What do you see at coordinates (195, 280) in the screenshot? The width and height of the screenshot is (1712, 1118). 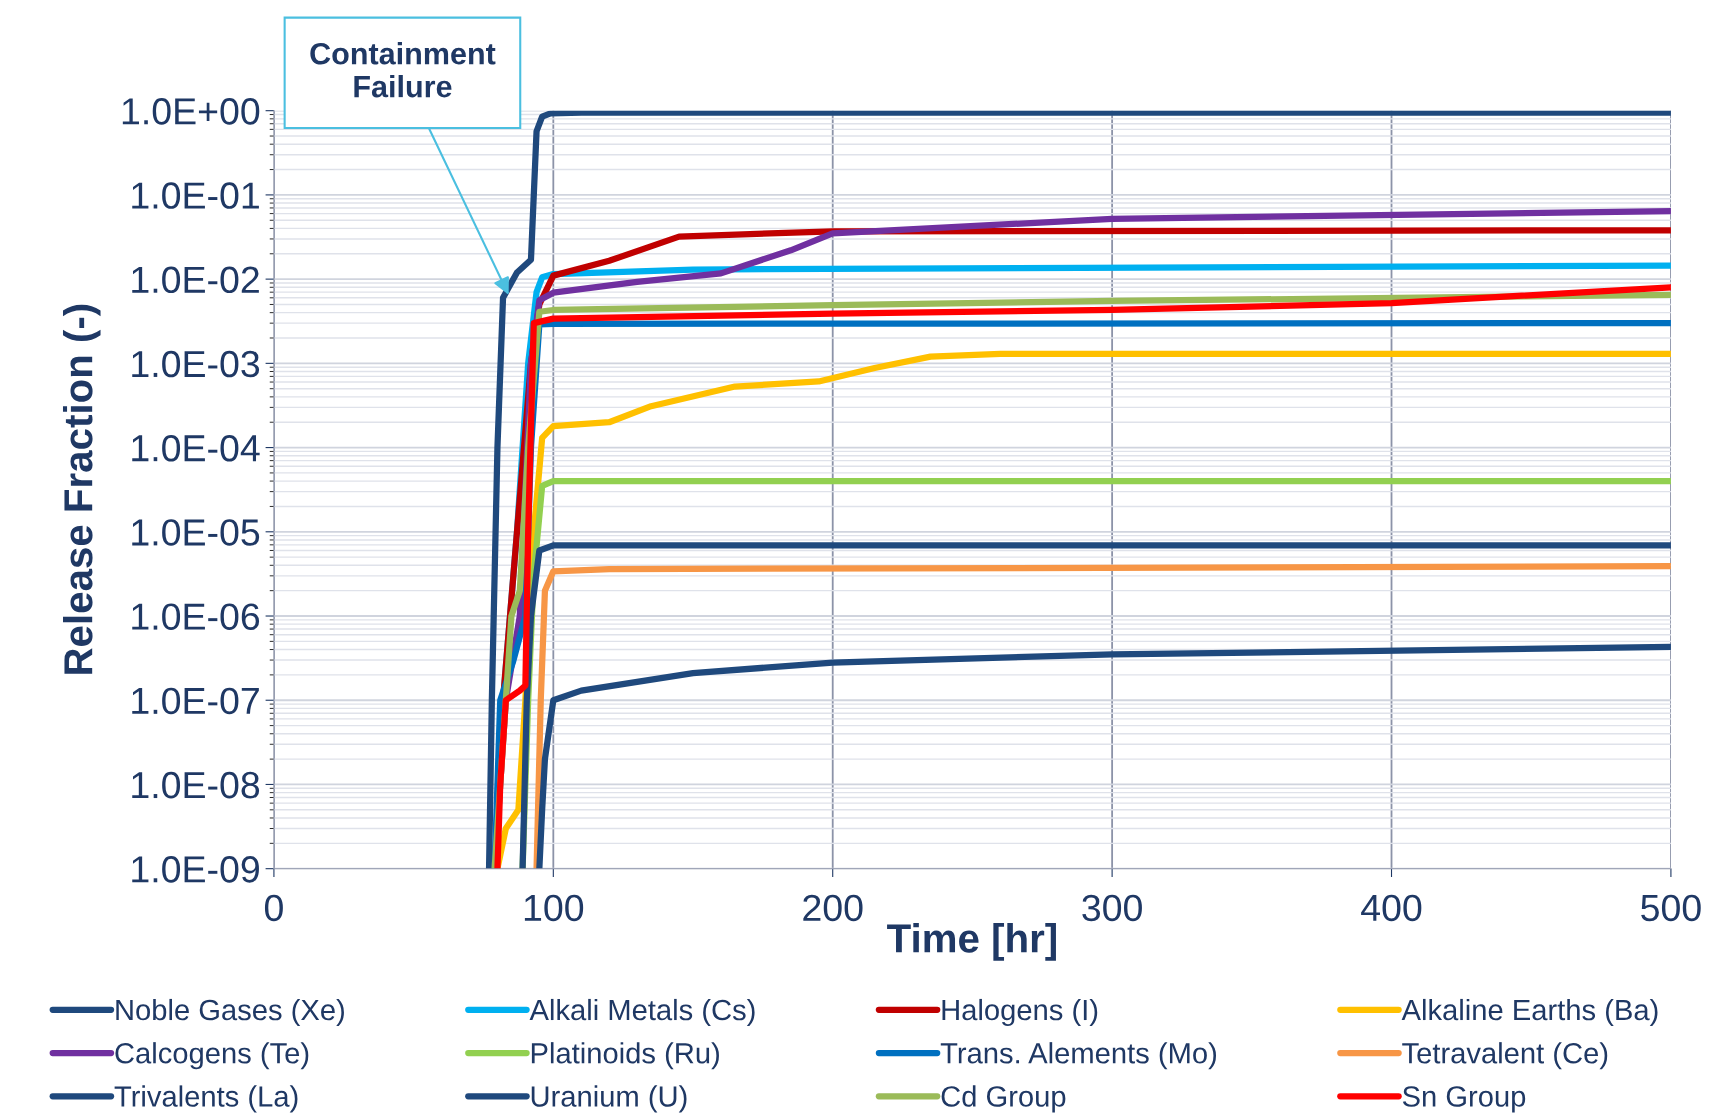 I see `y-tick-label: 1.0E-02` at bounding box center [195, 280].